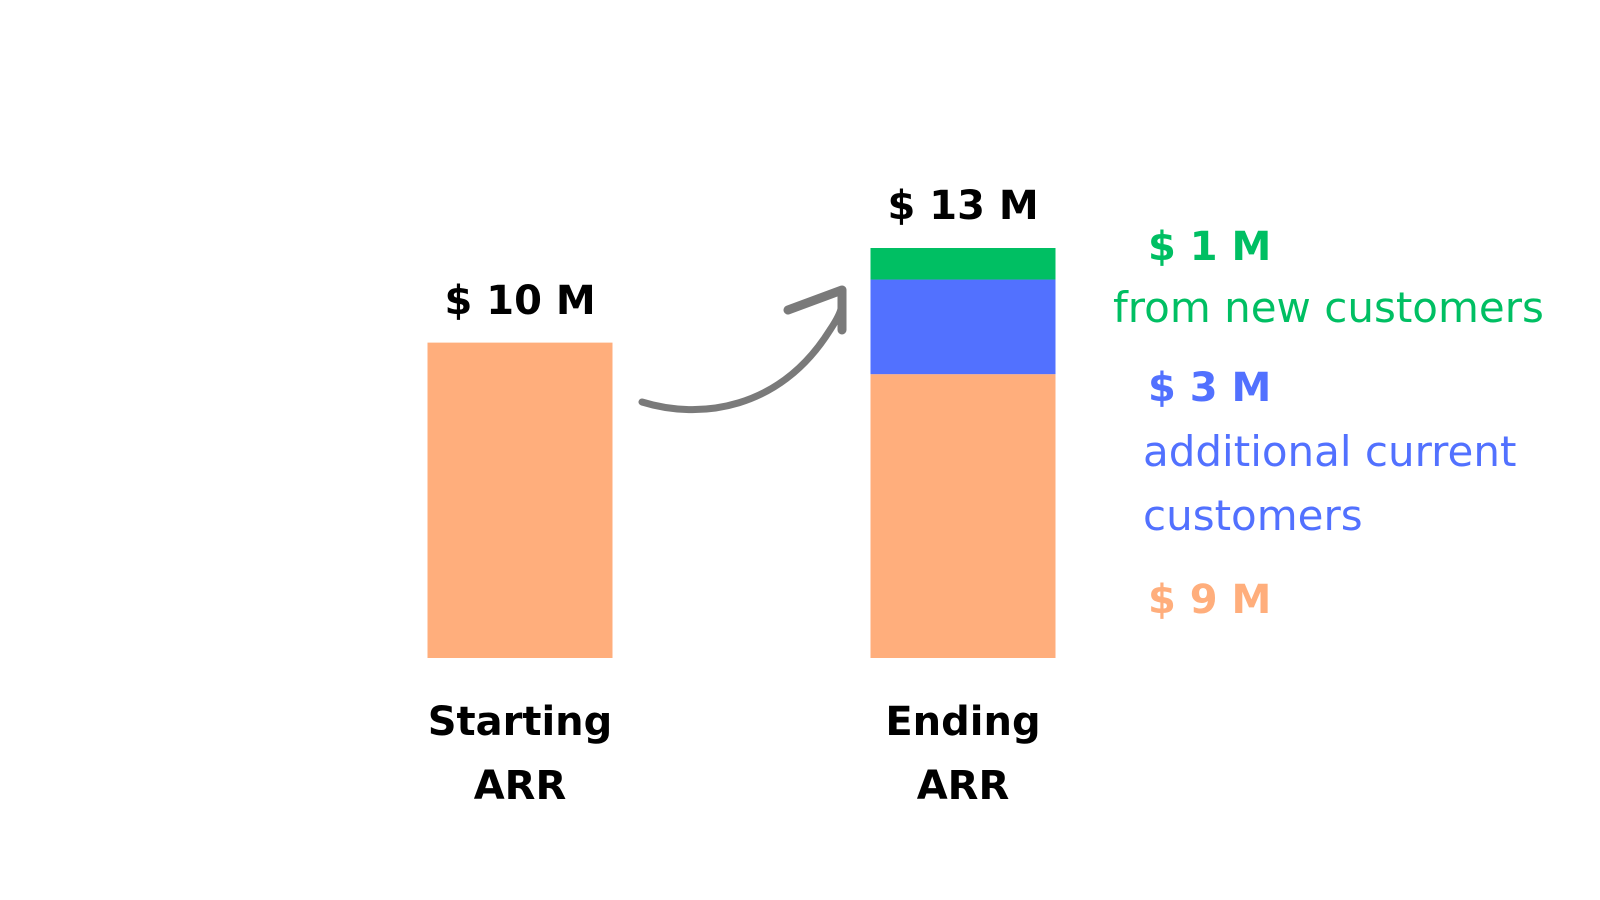  Describe the element at coordinates (520, 754) in the screenshot. I see `category-label: Starting ARR` at that location.